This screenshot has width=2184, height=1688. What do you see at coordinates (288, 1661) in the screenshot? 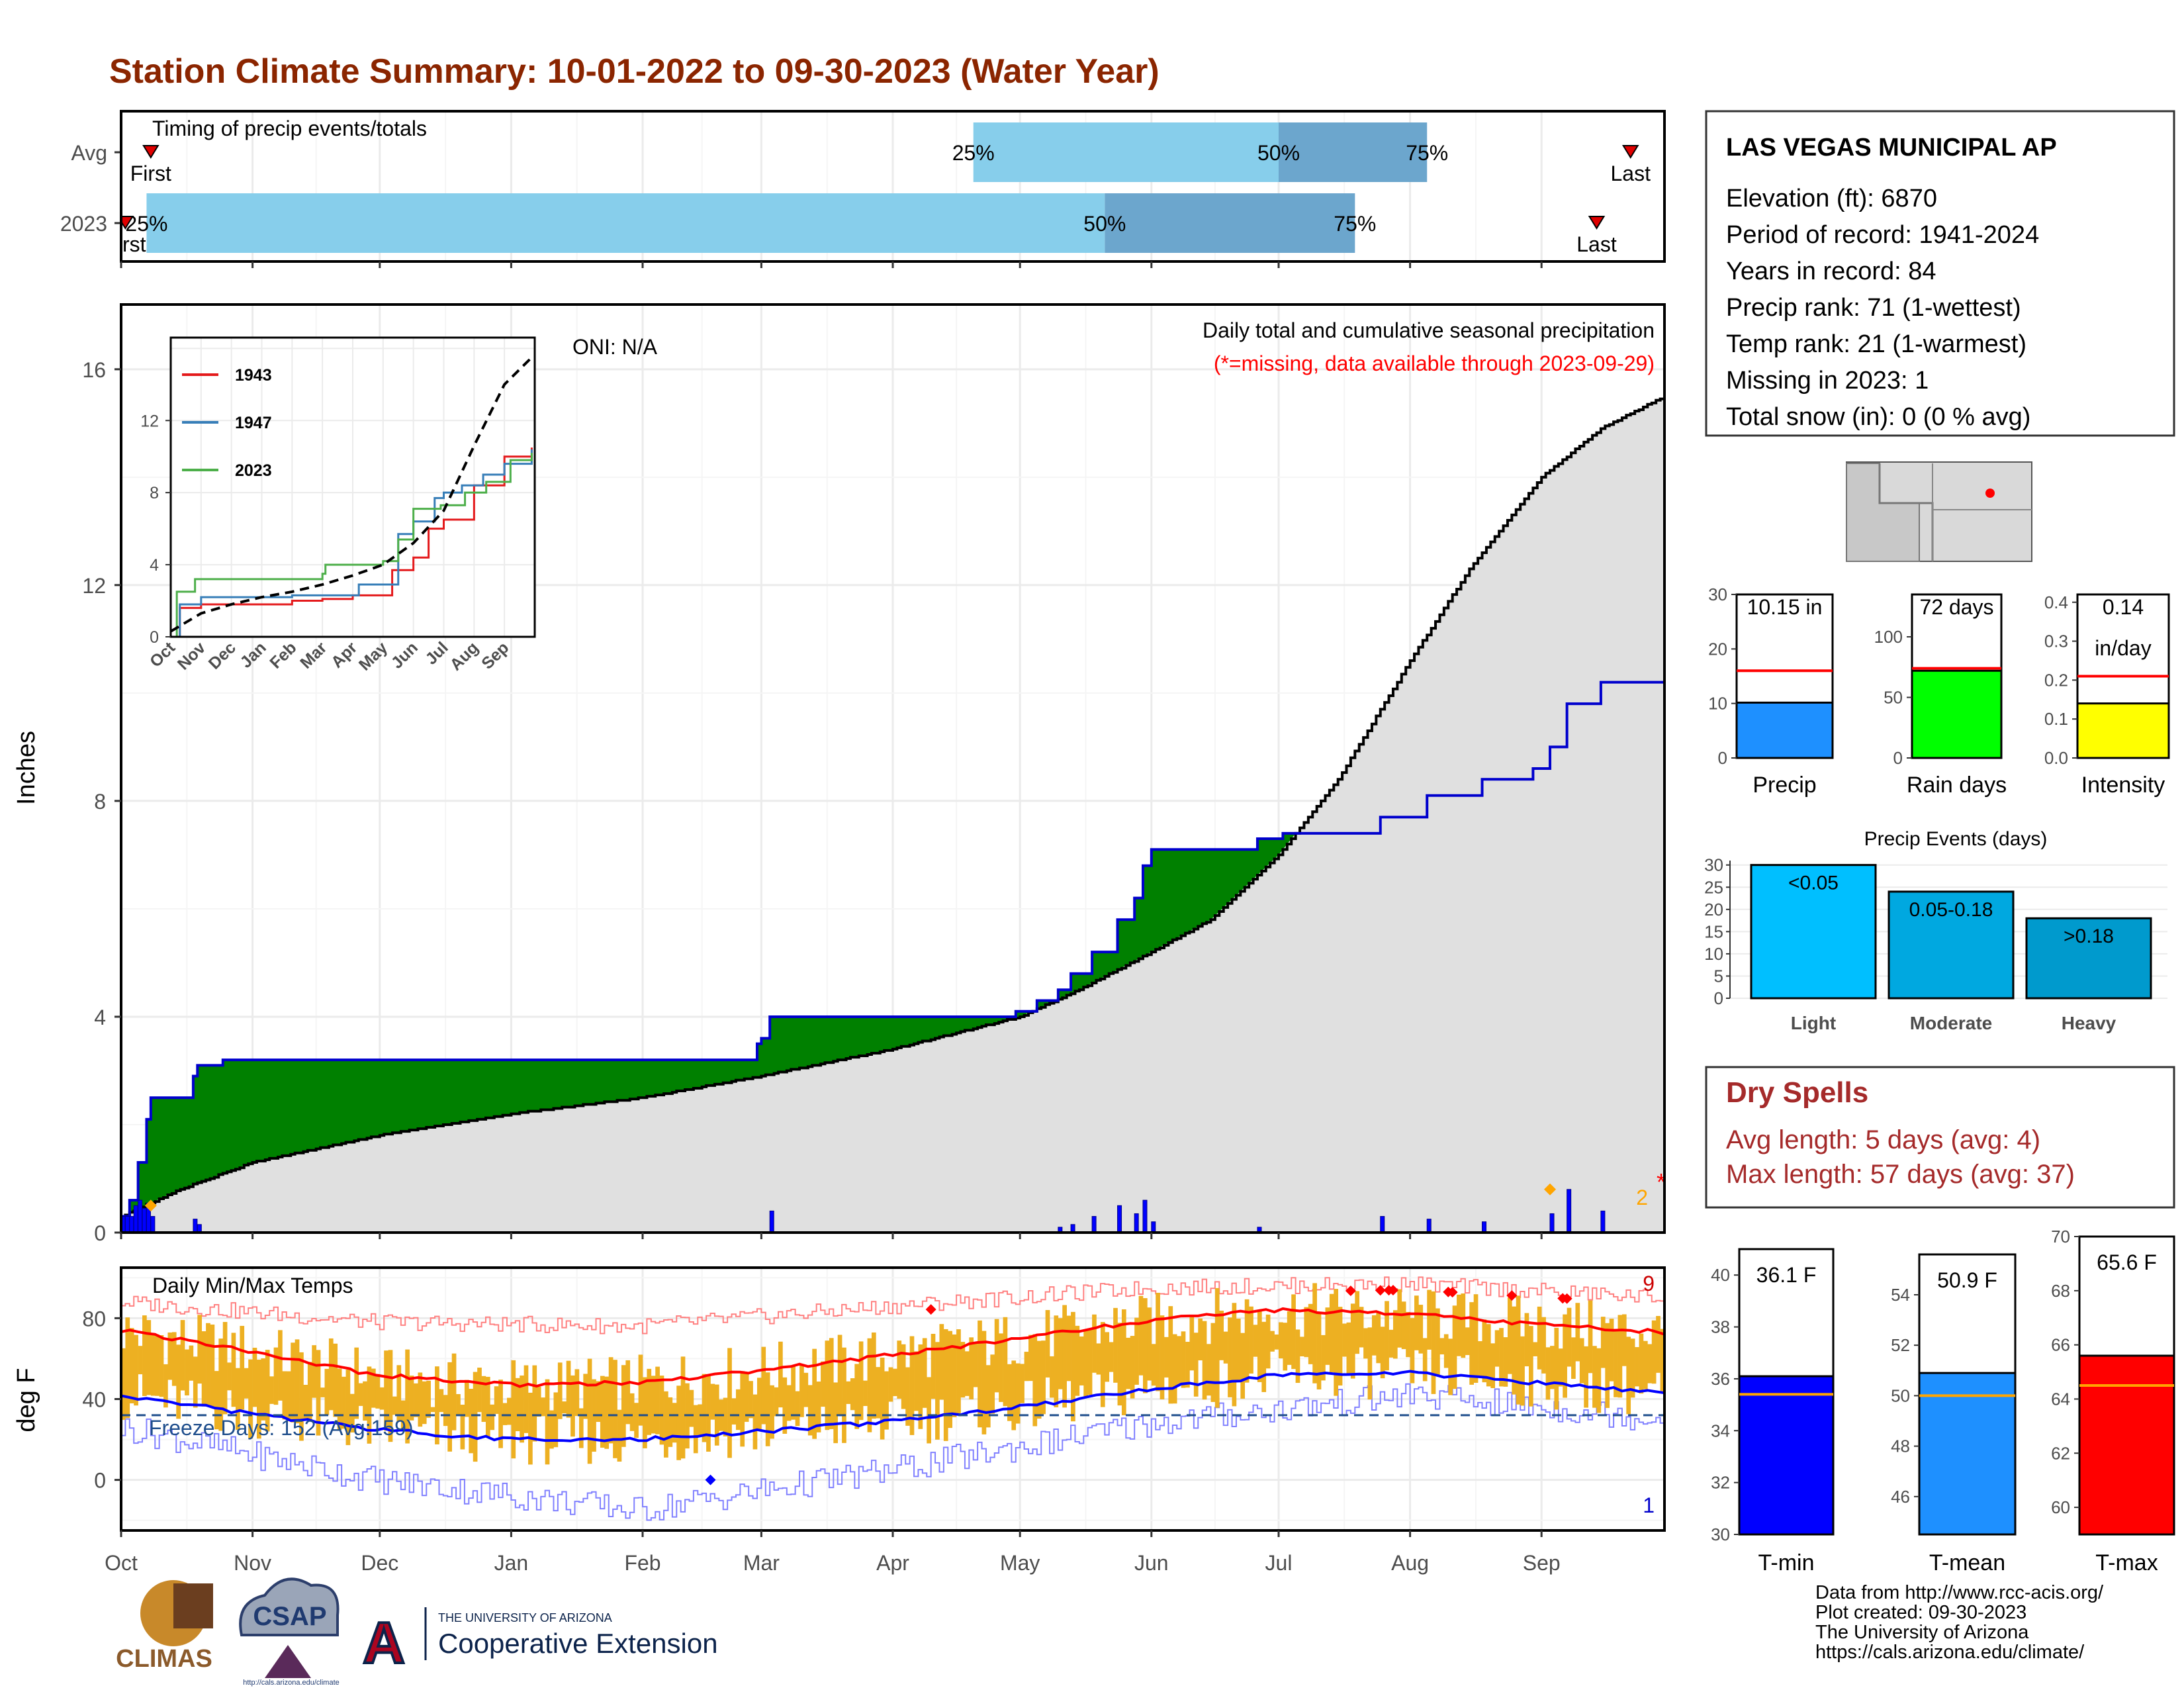
I see `csap-mountain-icon` at bounding box center [288, 1661].